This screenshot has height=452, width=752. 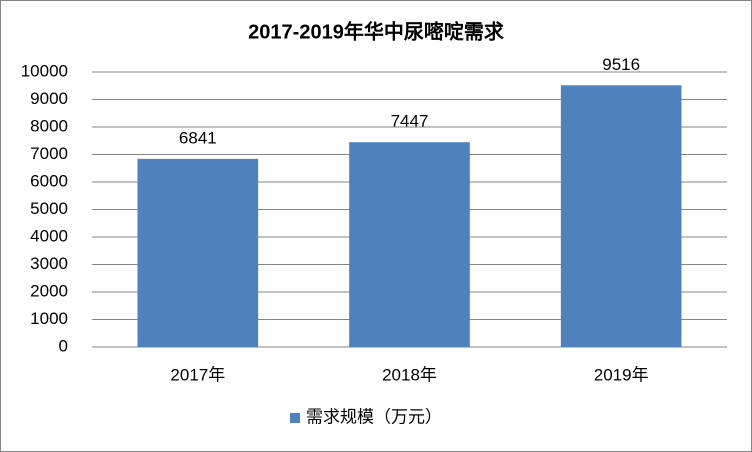 What do you see at coordinates (621, 64) in the screenshot?
I see `data-label: 9516` at bounding box center [621, 64].